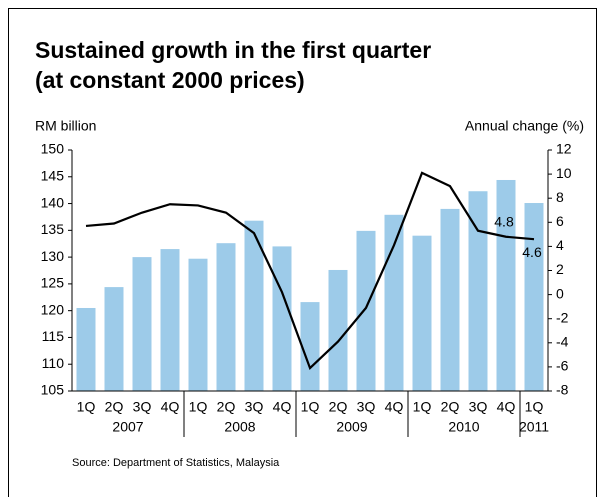  Describe the element at coordinates (65, 126) in the screenshot. I see `y-axis-label: RM billion` at that location.